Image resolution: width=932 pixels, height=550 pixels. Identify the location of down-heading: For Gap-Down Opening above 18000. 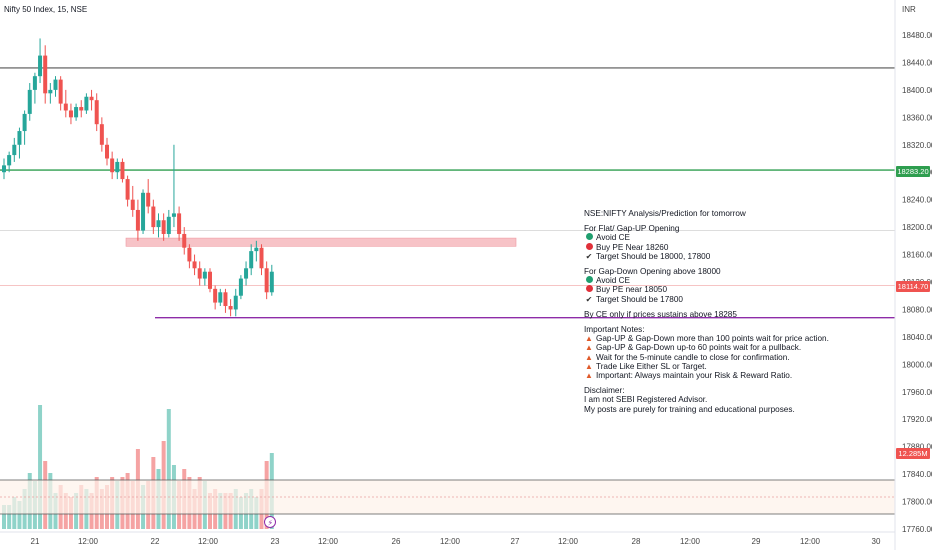
(652, 272).